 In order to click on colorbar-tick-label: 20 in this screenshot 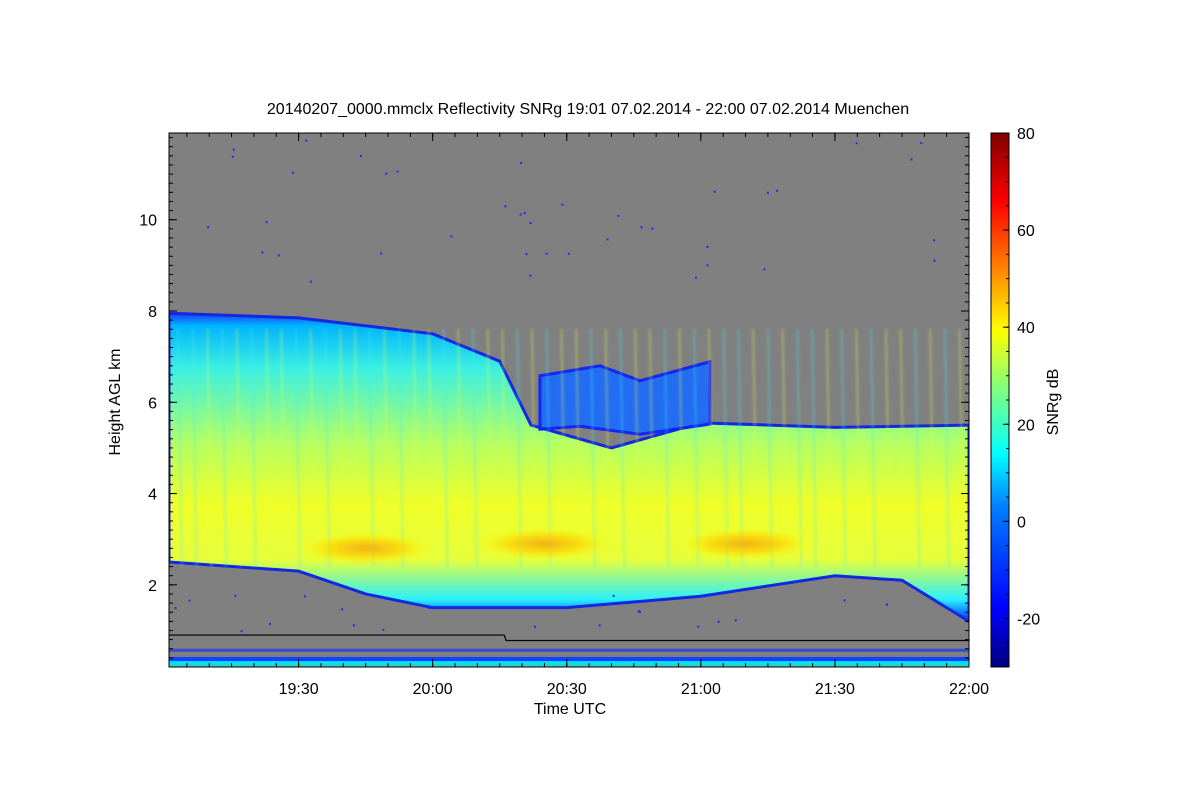, I will do `click(1026, 425)`.